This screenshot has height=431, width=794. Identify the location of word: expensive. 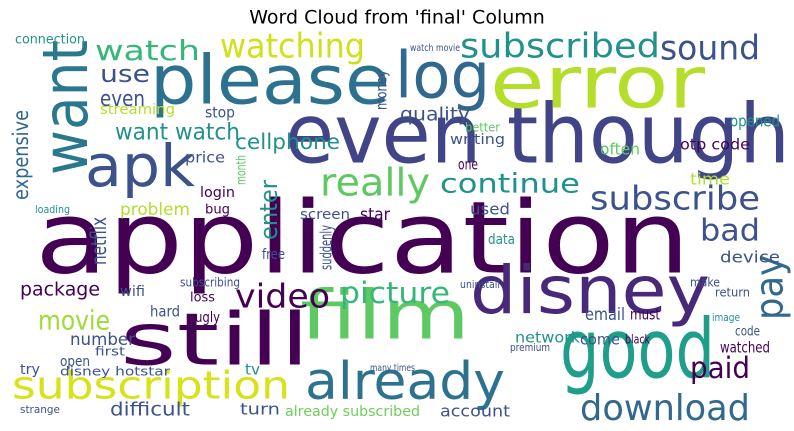
(21, 155).